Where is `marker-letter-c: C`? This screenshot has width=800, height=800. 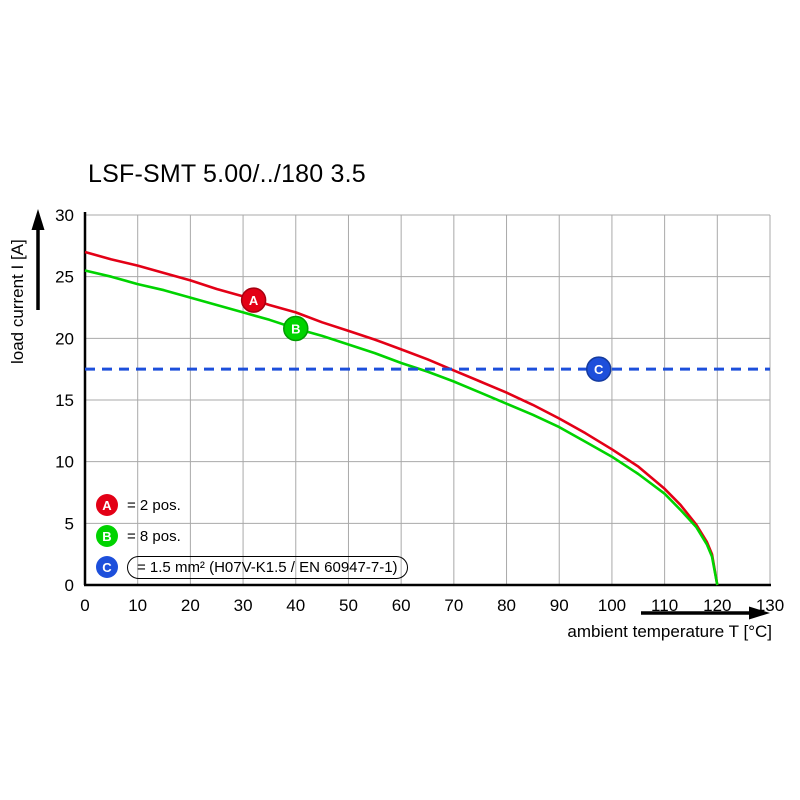
marker-letter-c: C is located at coordinates (599, 369).